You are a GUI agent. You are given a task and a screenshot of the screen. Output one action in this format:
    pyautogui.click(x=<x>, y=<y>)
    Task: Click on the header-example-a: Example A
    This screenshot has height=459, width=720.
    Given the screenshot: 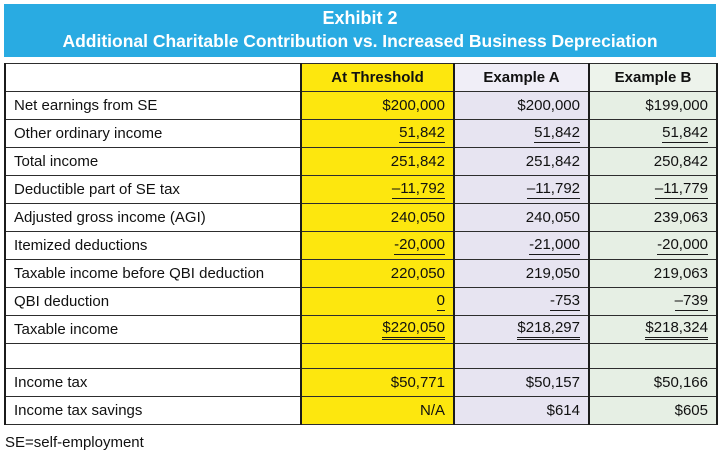 What is the action you would take?
    pyautogui.click(x=521, y=77)
    